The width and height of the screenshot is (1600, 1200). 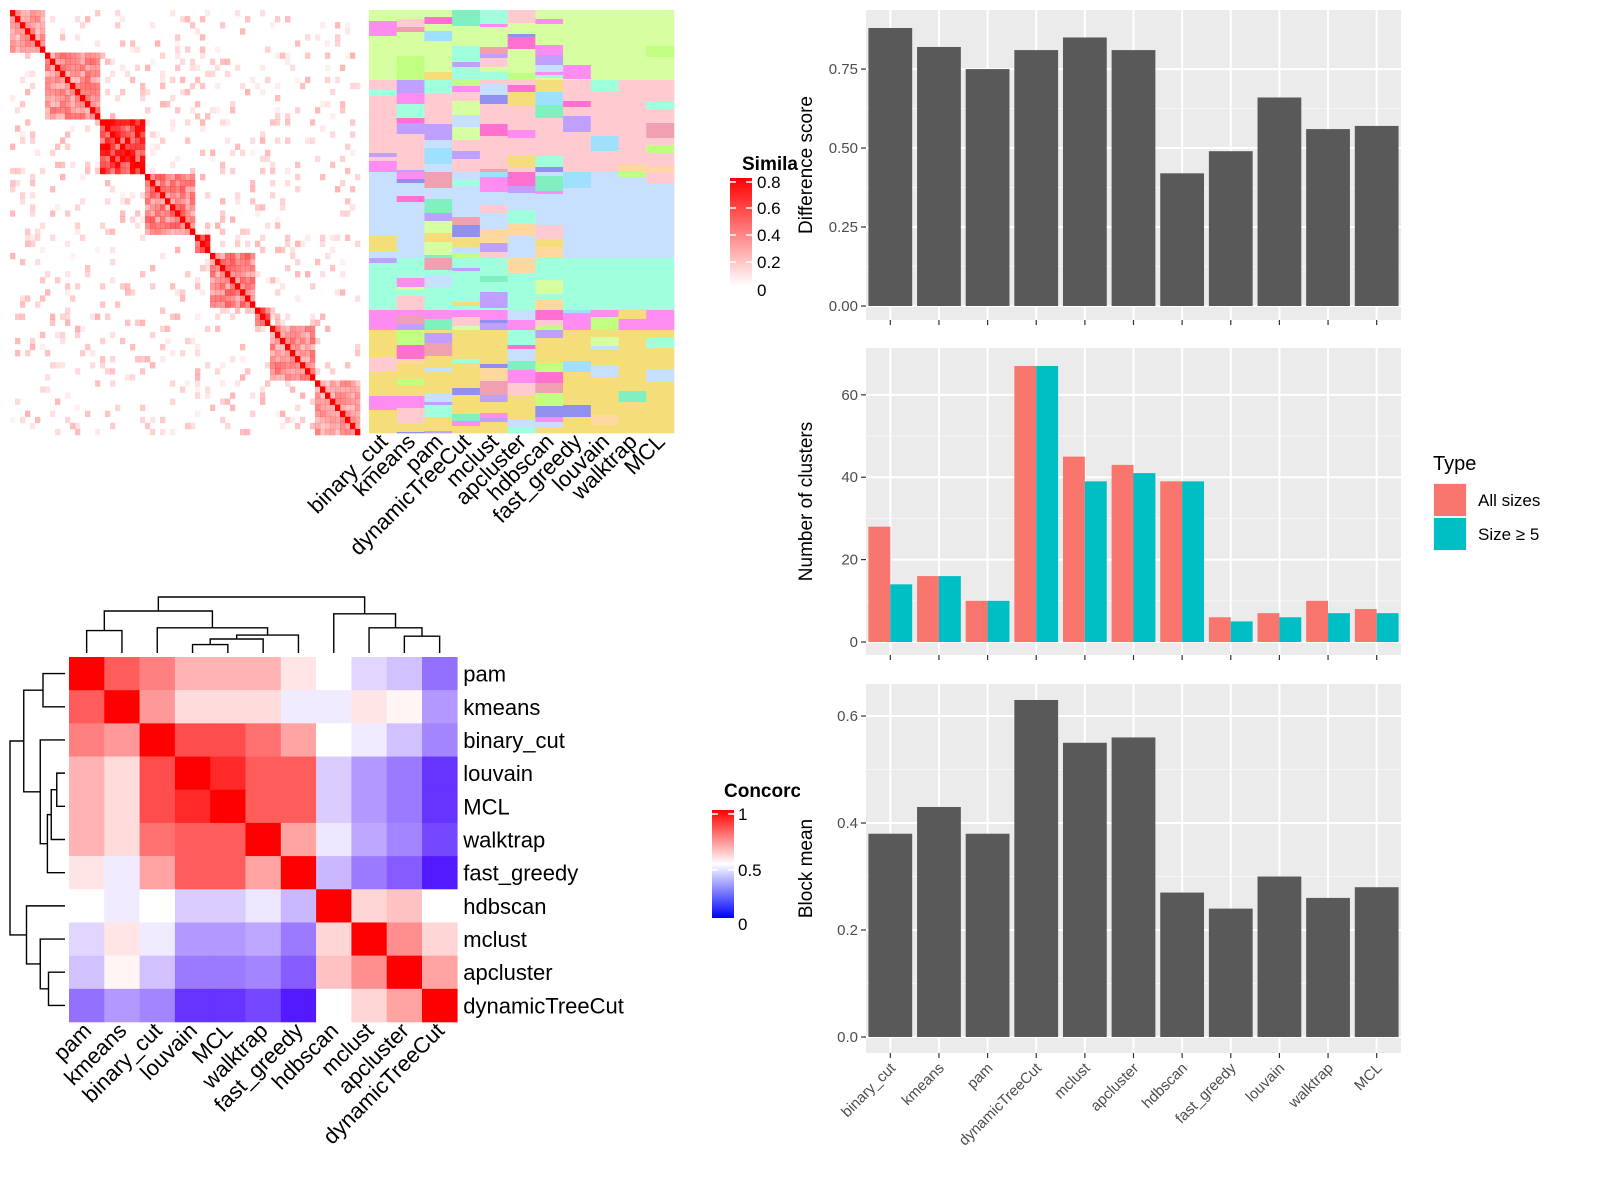 I want to click on y-tick-label: 0.75, so click(x=843, y=69).